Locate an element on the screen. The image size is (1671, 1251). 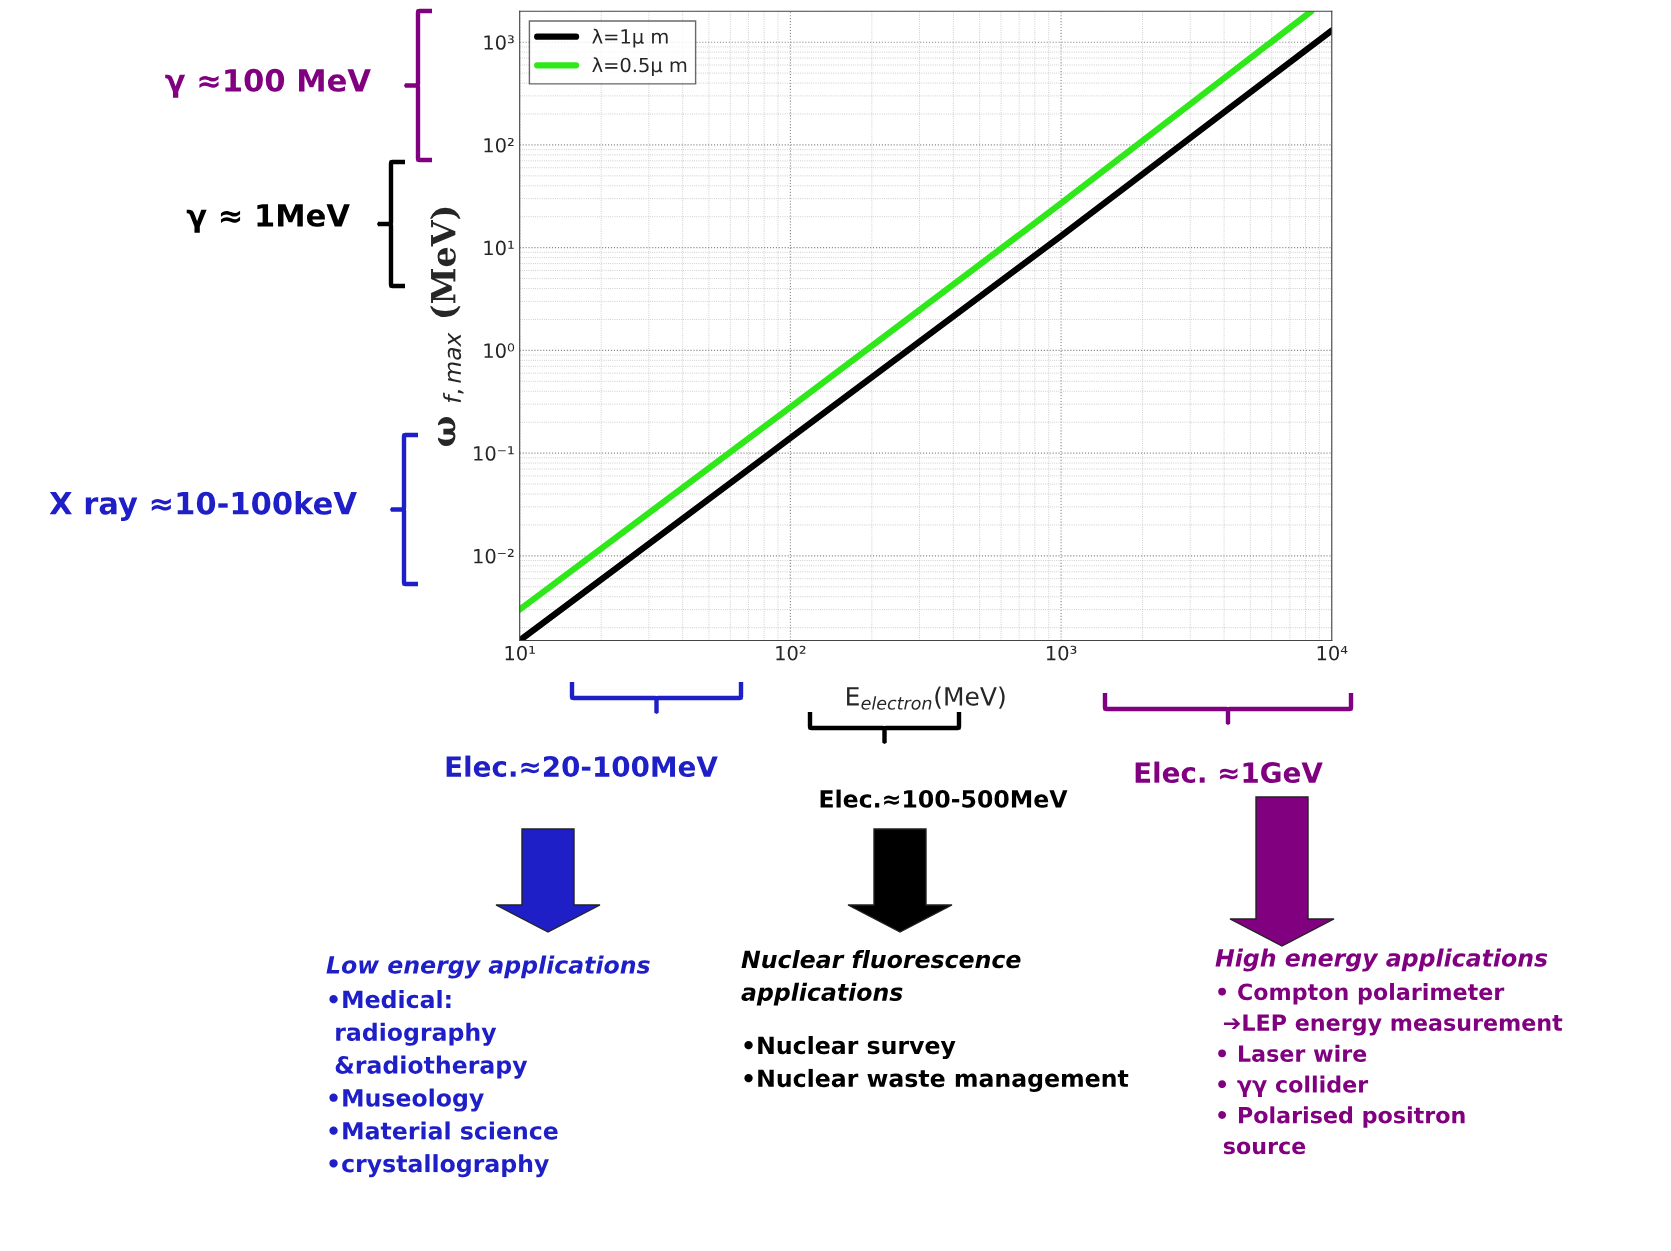
y-tick-label: 10⁻¹ is located at coordinates (494, 453).